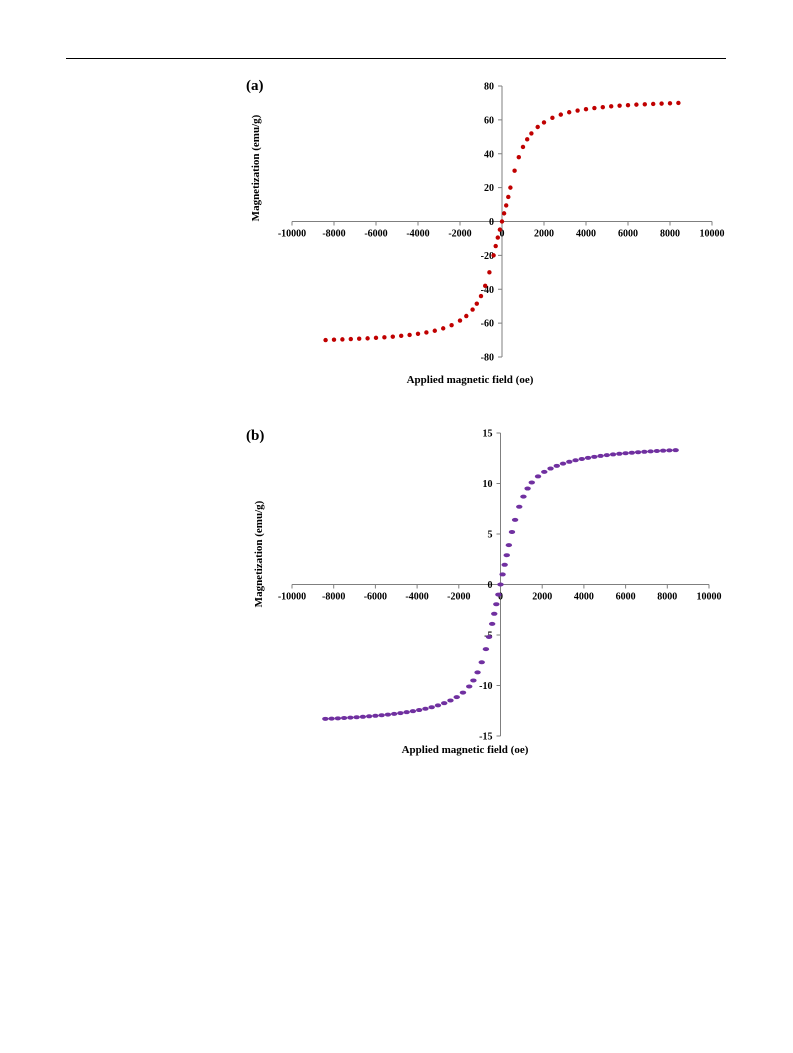 The height and width of the screenshot is (1053, 793). What do you see at coordinates (626, 597) in the screenshot?
I see `x-tick-label: 6000` at bounding box center [626, 597].